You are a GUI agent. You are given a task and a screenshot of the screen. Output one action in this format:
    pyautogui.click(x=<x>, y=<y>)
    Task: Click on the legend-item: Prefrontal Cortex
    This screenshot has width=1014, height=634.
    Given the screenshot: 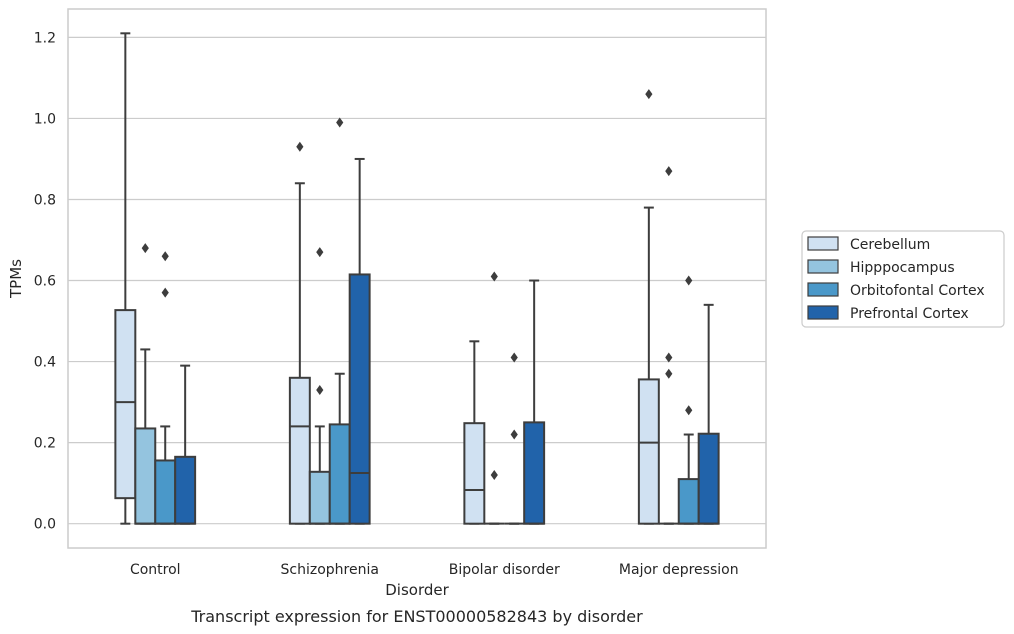 What is the action you would take?
    pyautogui.click(x=888, y=313)
    